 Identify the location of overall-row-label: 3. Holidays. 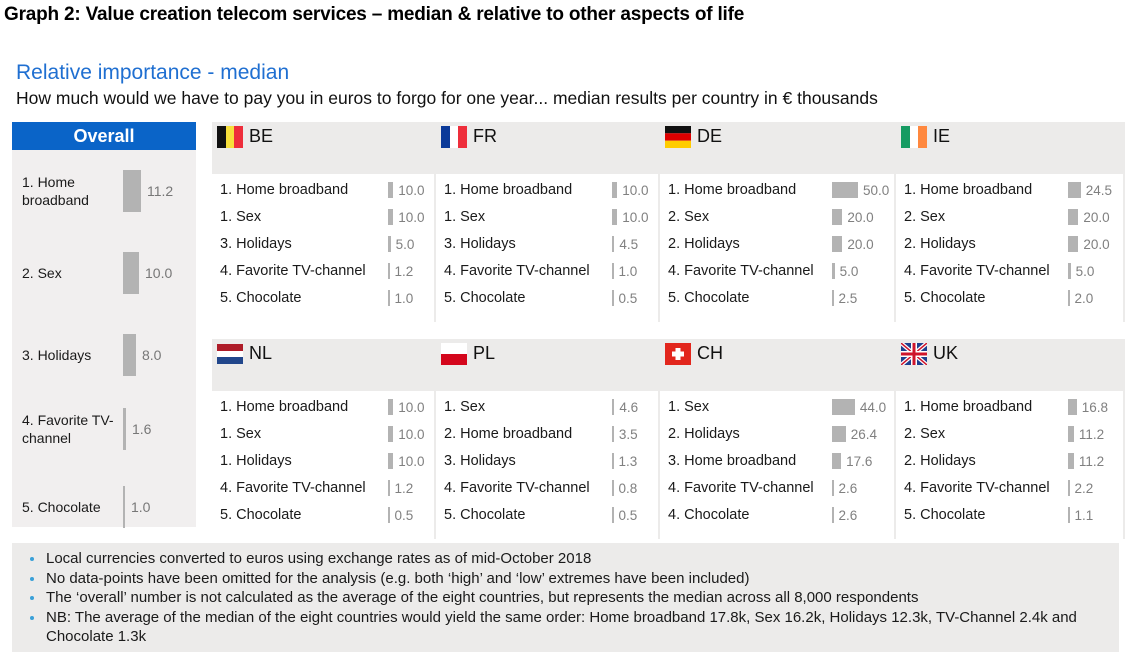
(57, 355).